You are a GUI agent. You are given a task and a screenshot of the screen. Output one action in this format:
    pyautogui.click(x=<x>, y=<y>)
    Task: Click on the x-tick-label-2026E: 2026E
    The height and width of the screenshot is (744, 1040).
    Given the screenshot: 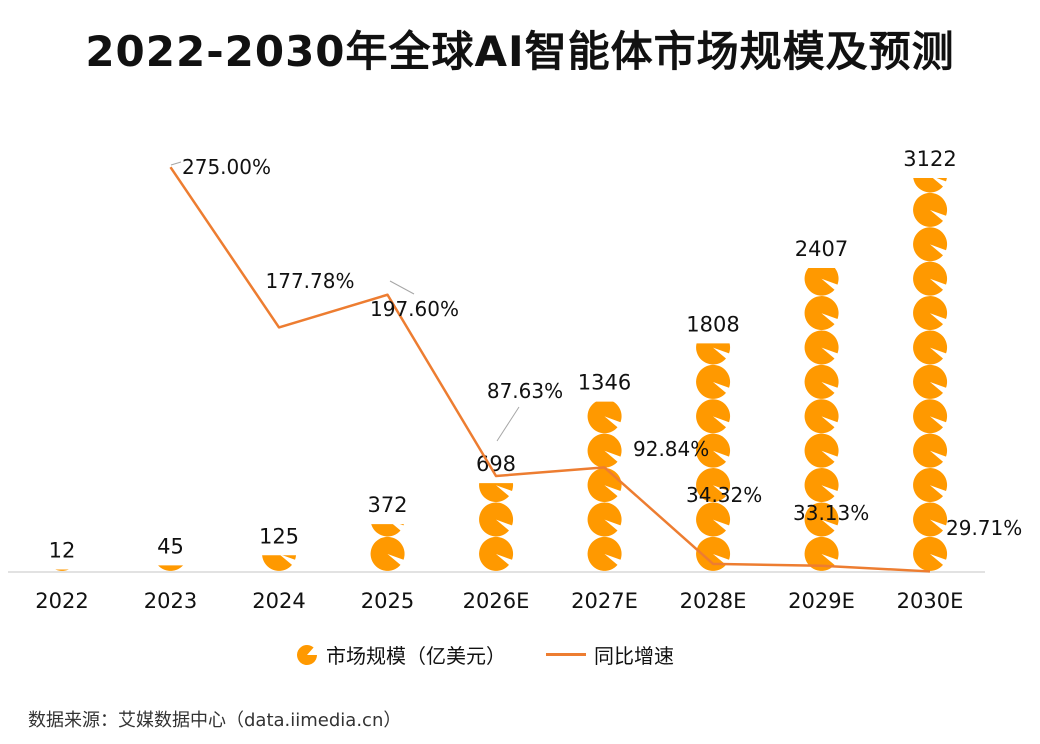 What is the action you would take?
    pyautogui.click(x=496, y=601)
    